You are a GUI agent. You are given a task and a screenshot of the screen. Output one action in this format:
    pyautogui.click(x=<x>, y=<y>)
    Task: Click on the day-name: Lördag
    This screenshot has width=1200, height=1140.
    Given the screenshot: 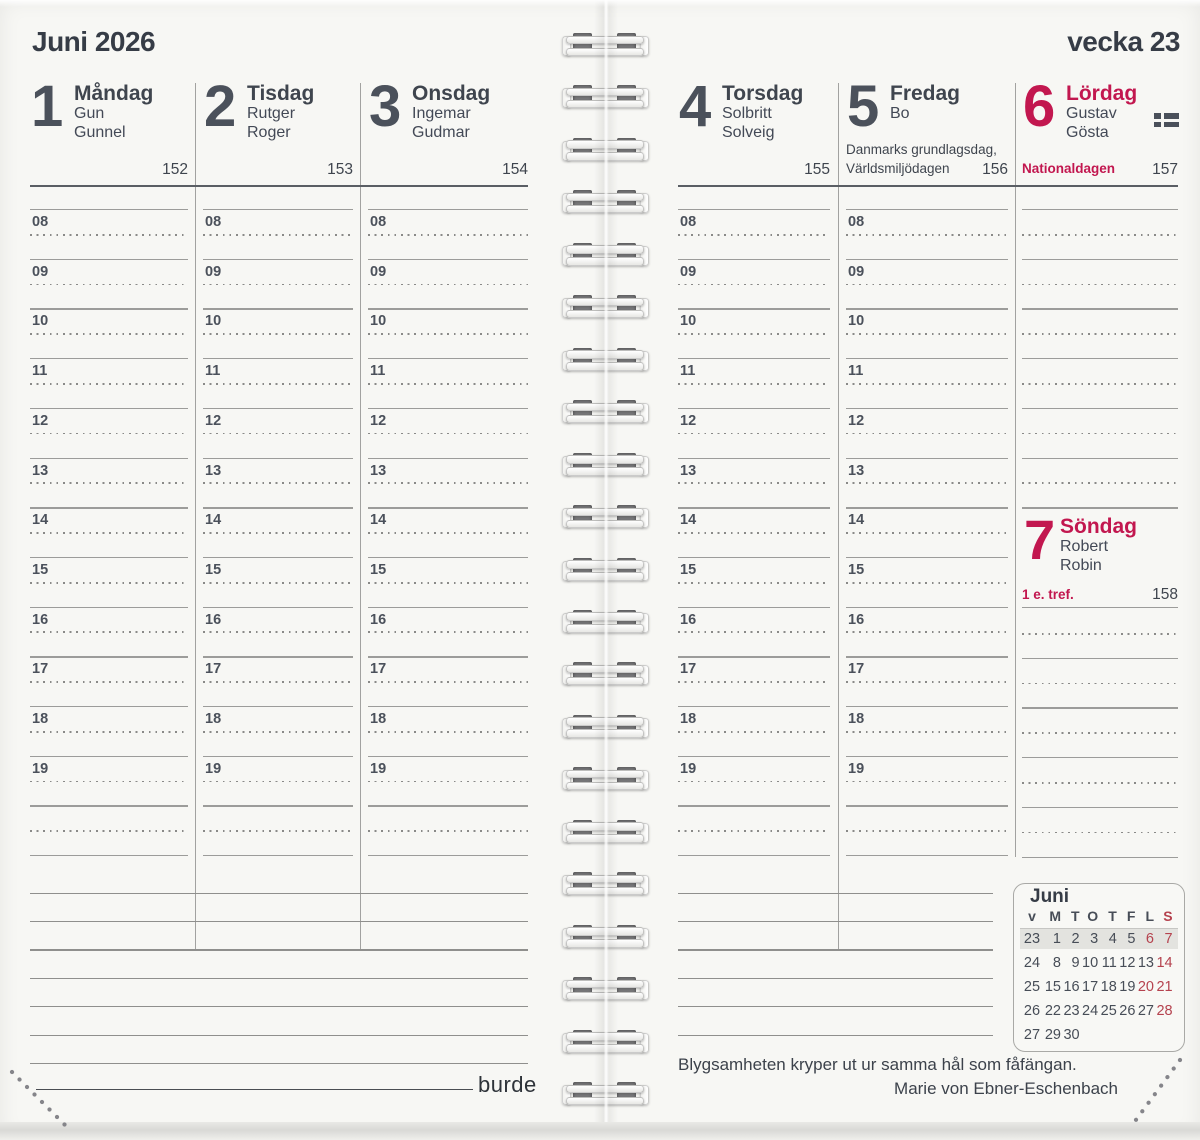 What is the action you would take?
    pyautogui.click(x=1102, y=93)
    